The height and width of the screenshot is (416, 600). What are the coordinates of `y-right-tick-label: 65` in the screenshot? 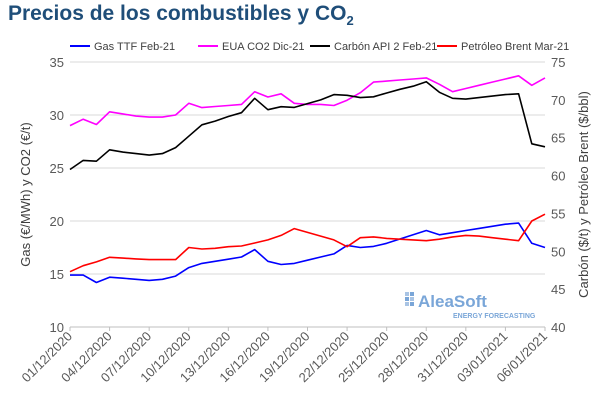 It's located at (558, 138).